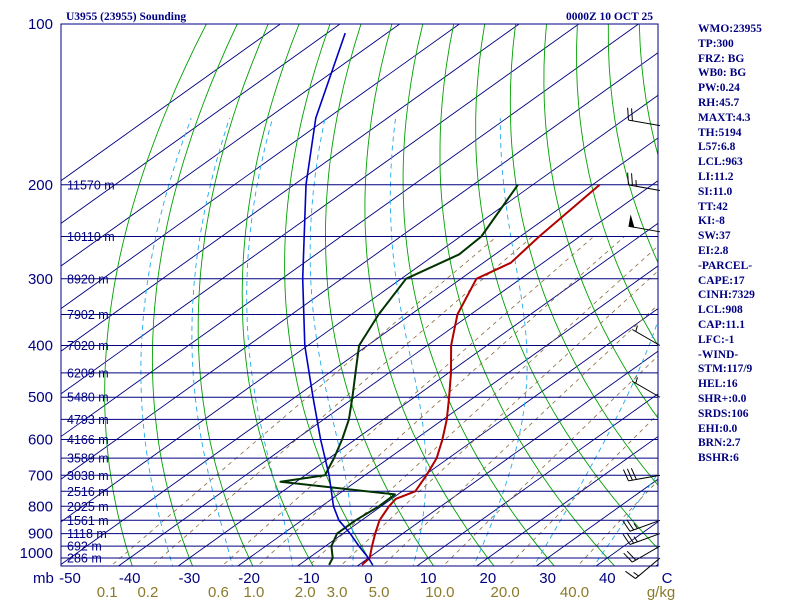  What do you see at coordinates (730, 310) in the screenshot?
I see `index-item: LCL:908` at bounding box center [730, 310].